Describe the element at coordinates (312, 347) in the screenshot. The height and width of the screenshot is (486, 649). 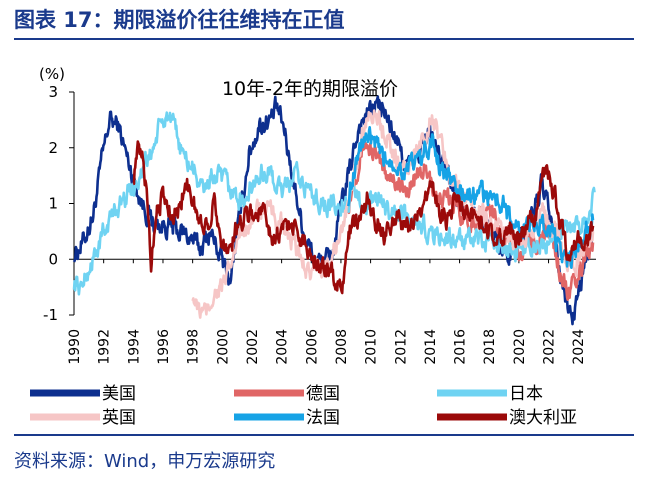
I see `x-tick-label: 2006` at that location.